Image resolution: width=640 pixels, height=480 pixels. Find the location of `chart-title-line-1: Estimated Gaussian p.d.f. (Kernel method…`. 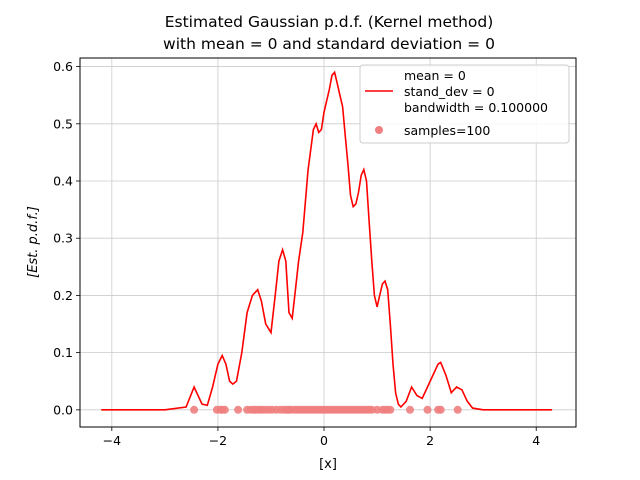

chart-title-line-1: Estimated Gaussian p.d.f. (Kernel method… is located at coordinates (329, 22).